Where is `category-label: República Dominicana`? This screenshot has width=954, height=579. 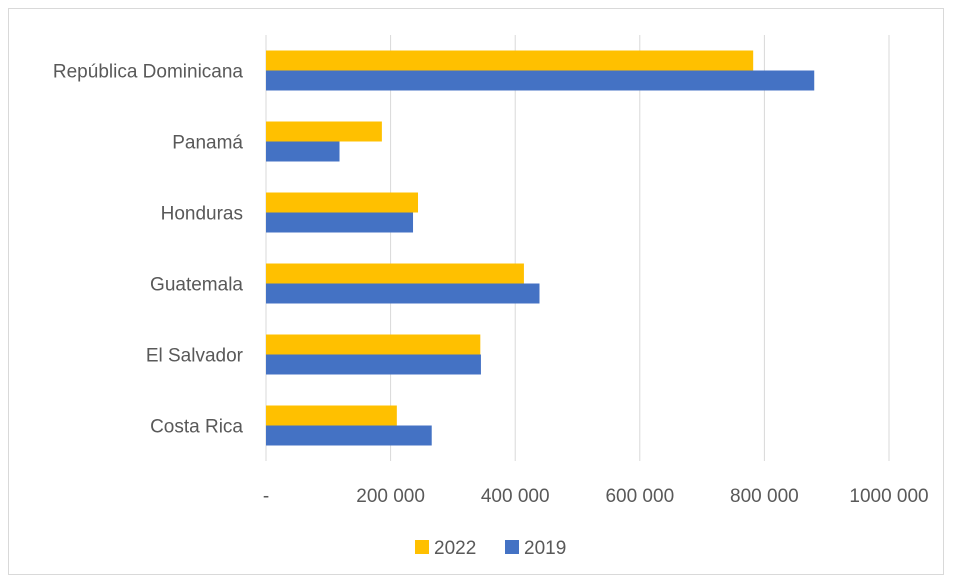
category-label: República Dominicana is located at coordinates (148, 72).